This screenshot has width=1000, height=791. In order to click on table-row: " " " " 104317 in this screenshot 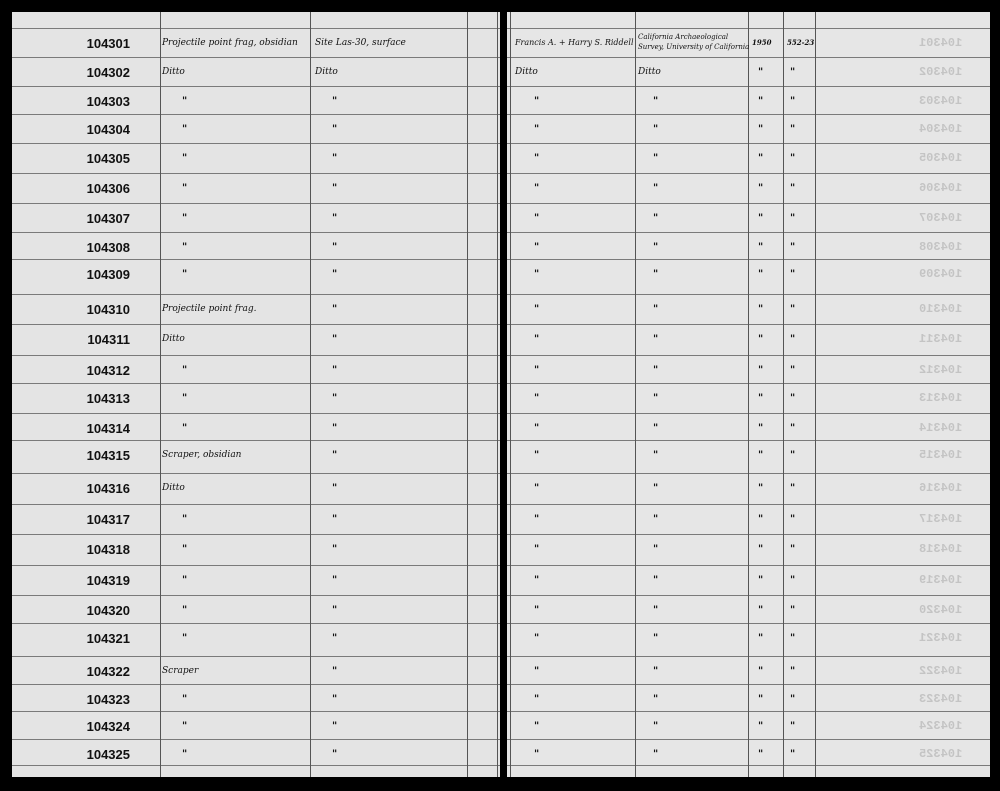, I will do `click(748, 518)`.